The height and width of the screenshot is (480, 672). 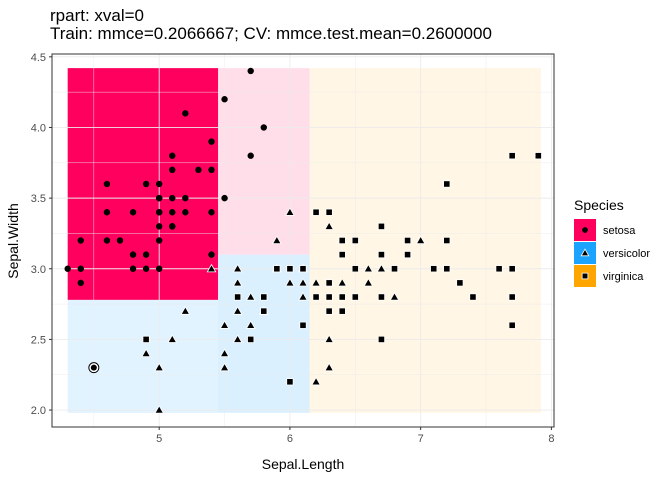 What do you see at coordinates (585, 276) in the screenshot?
I see `legend-symbol-virginica` at bounding box center [585, 276].